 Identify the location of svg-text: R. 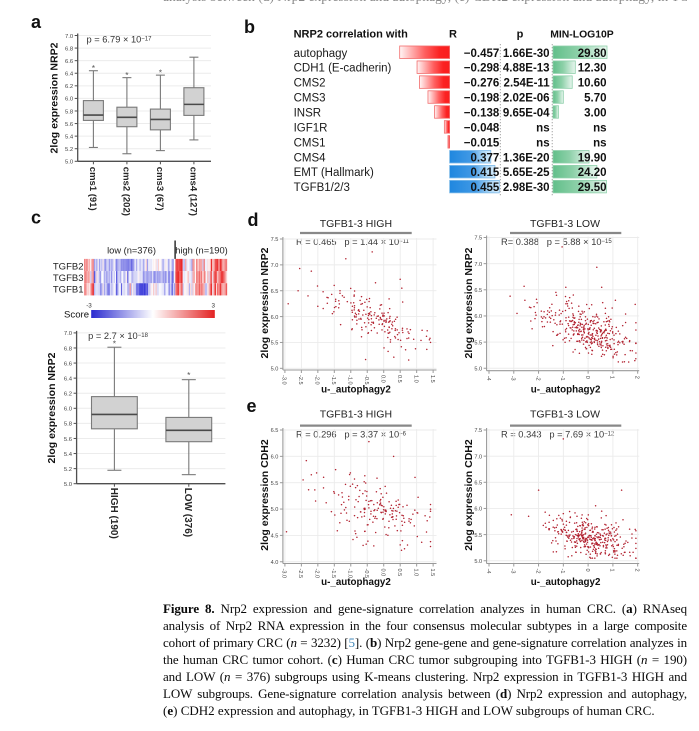
(453, 35).